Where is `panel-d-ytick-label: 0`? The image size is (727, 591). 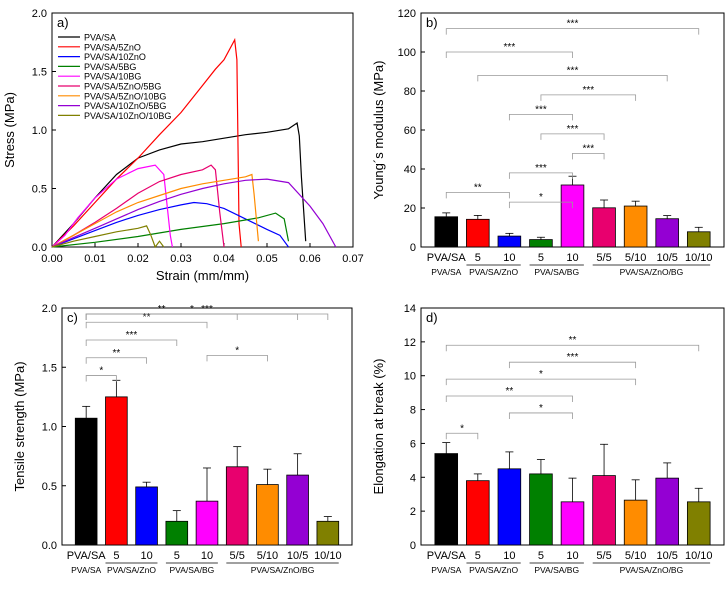
panel-d-ytick-label: 0 is located at coordinates (413, 546).